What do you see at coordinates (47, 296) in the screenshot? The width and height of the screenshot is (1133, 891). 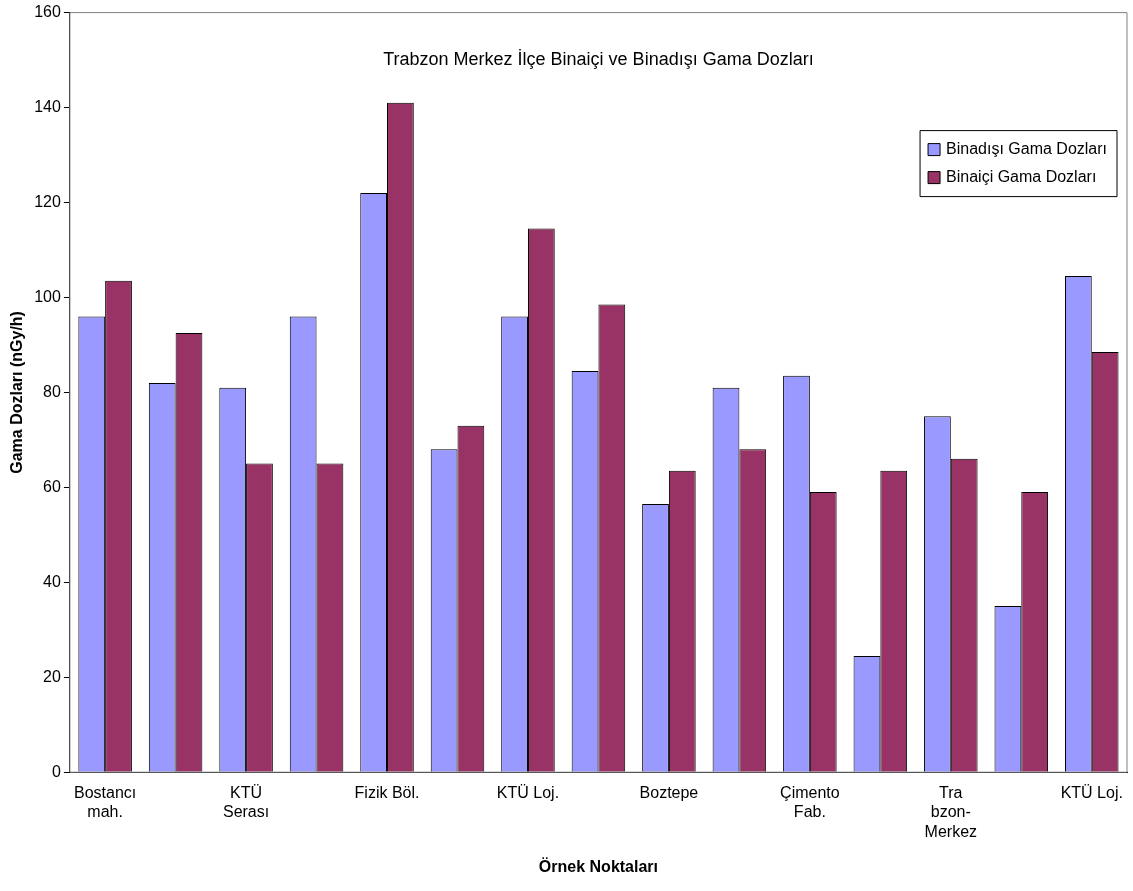 I see `y-tick-label: 100` at bounding box center [47, 296].